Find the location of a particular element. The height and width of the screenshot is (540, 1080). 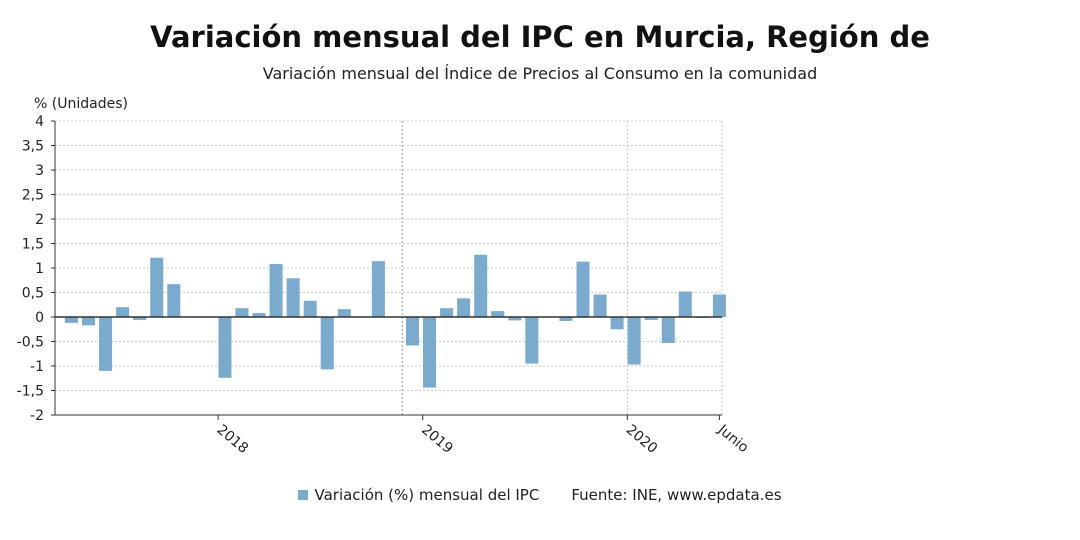

y-tick-label: -1 is located at coordinates (37, 367).